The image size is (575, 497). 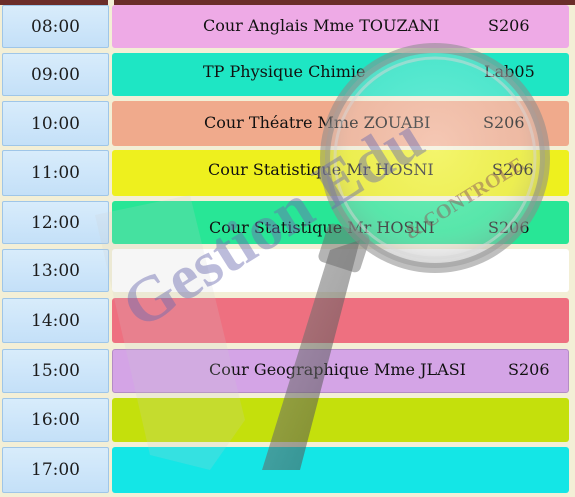 I want to click on course-cell: TP Physique Chimie Lab05, so click(x=340, y=74).